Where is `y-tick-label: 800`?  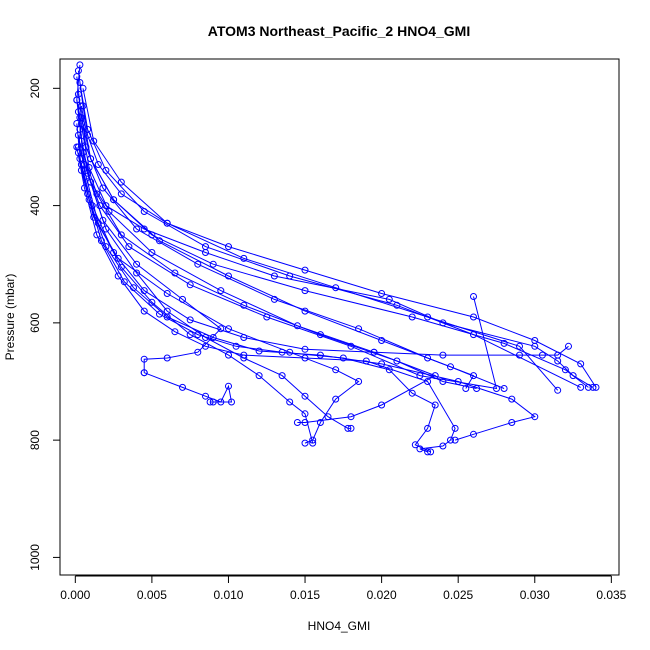 y-tick-label: 800 is located at coordinates (35, 440).